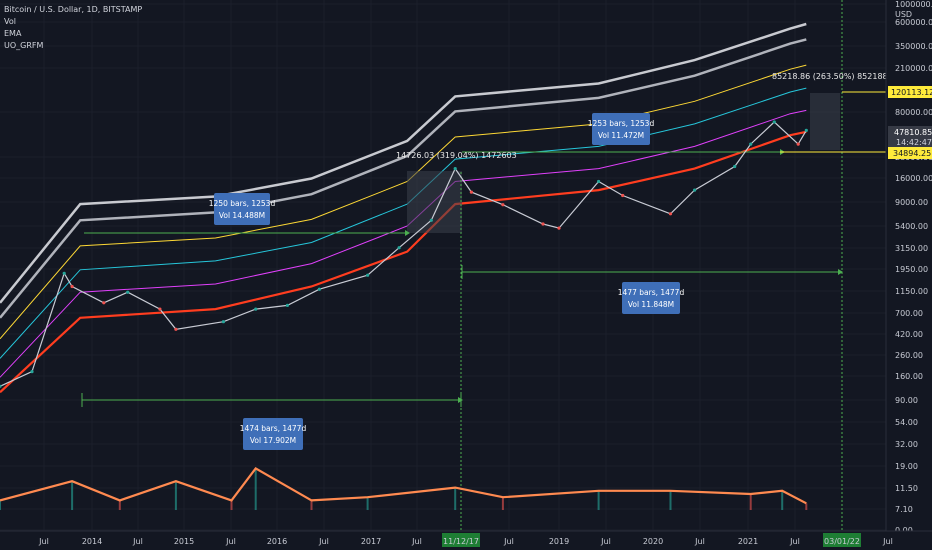  I want to click on legend-vol: Vol, so click(10, 21).